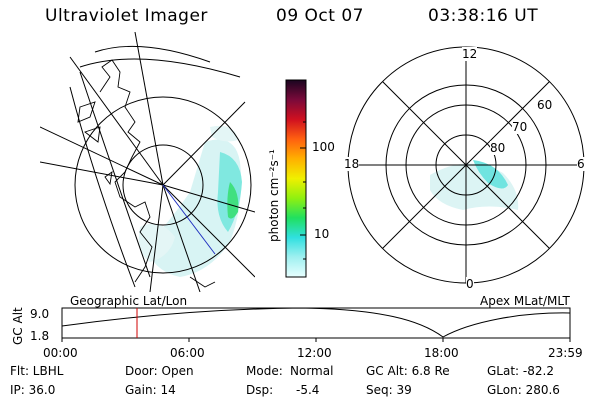 The height and width of the screenshot is (400, 600). I want to click on apex-map-label: Apex MLat/MLT, so click(525, 301).